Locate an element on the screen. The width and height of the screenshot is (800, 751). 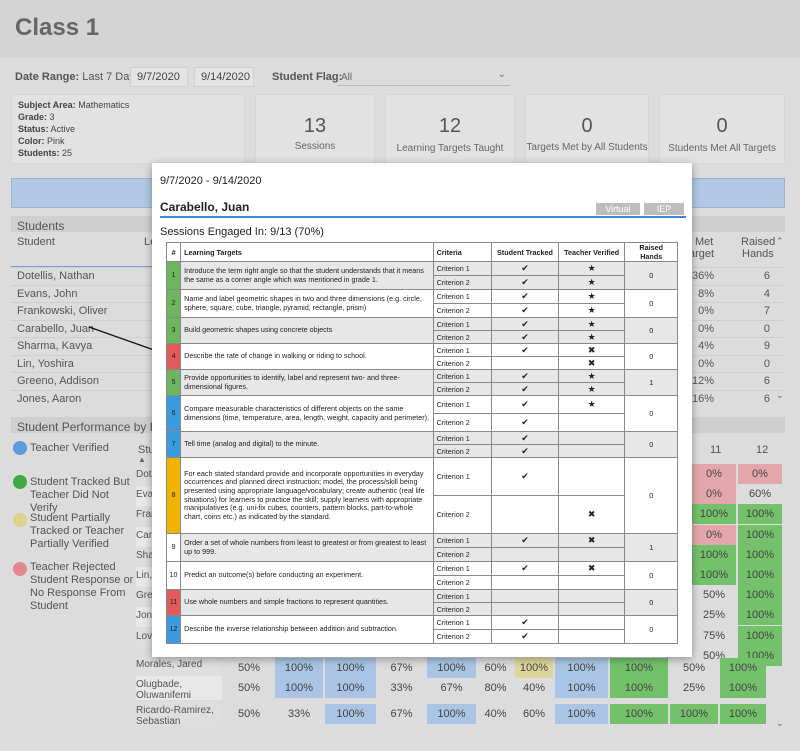
perf-student-name: Fran is located at coordinates (146, 516).